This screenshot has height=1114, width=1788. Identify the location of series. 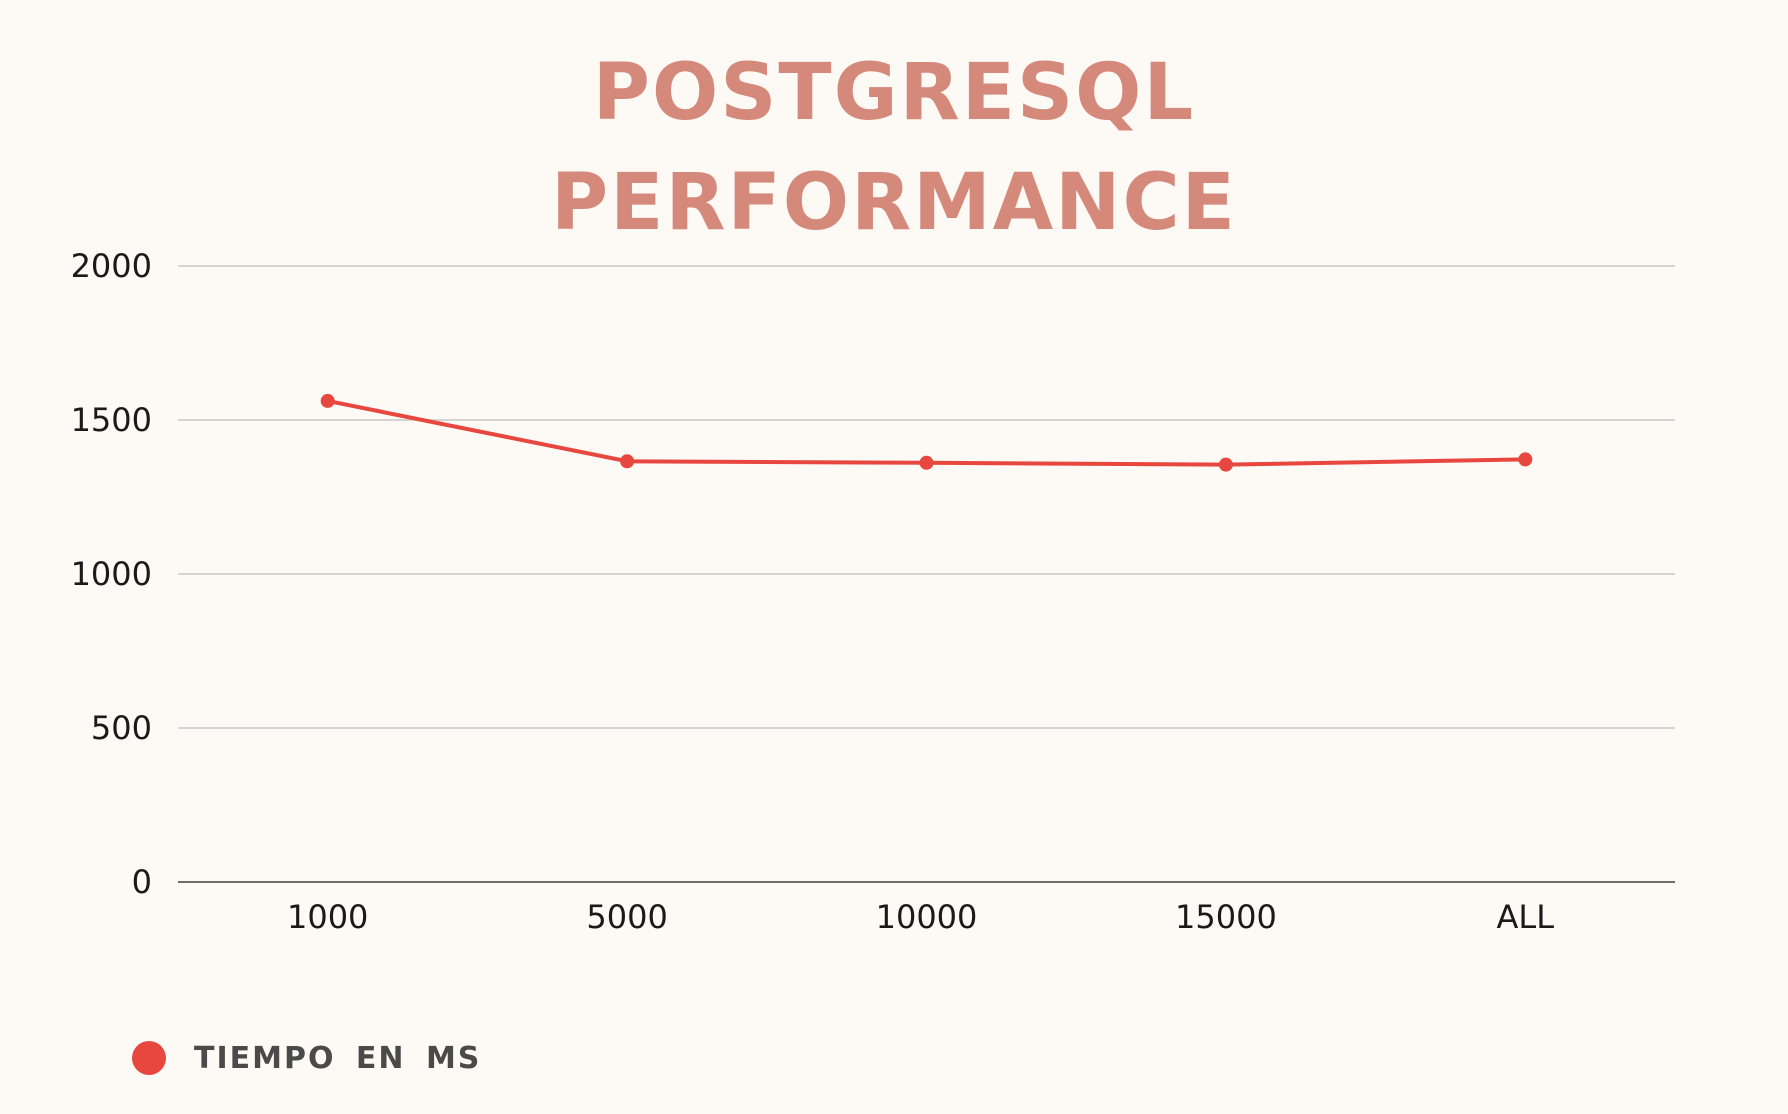
(926, 432).